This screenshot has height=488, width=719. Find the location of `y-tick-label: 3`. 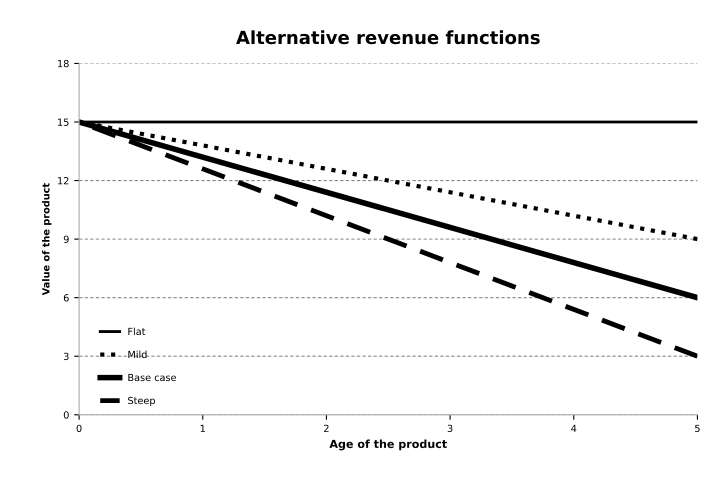

y-tick-label: 3 is located at coordinates (66, 356).